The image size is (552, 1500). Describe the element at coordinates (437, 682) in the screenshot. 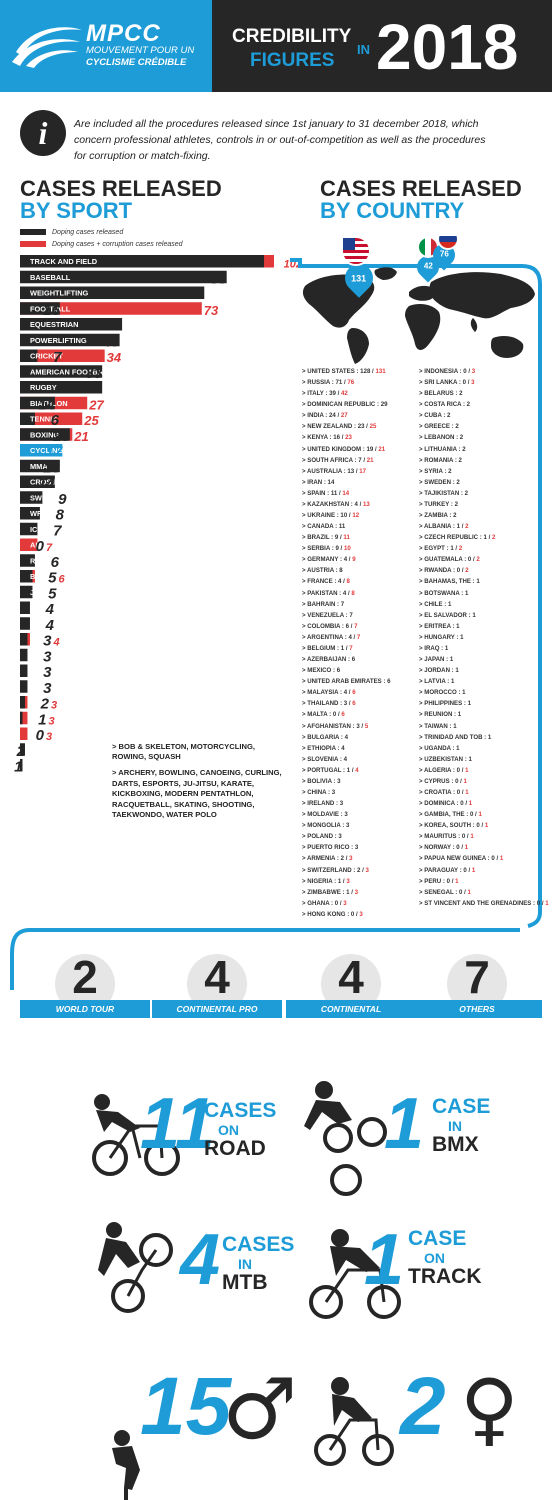

I see `country-name: > LATVIA : 1` at that location.